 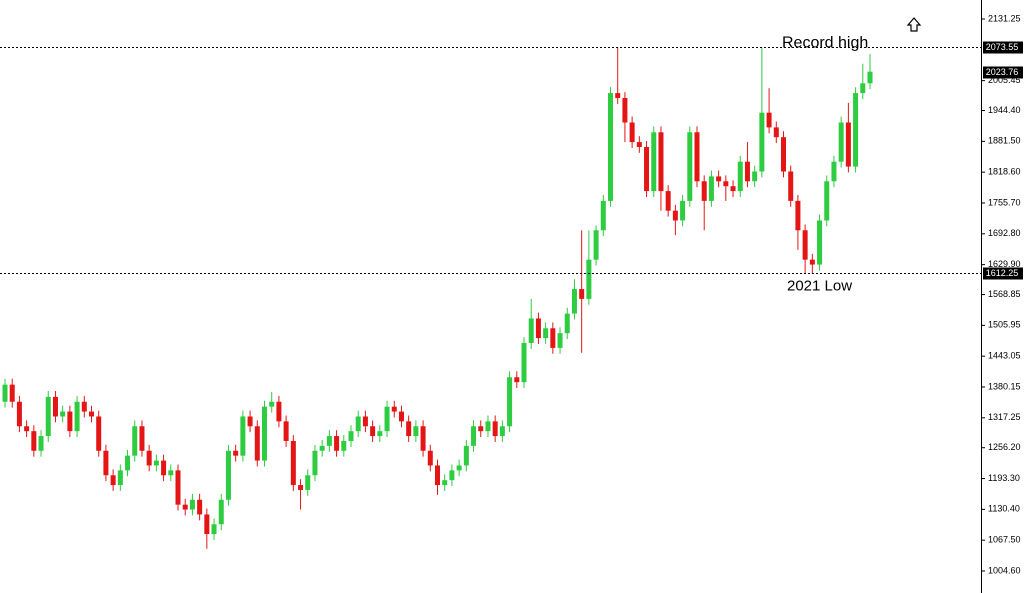 What do you see at coordinates (1004, 202) in the screenshot?
I see `y-tick-label: 1755.70` at bounding box center [1004, 202].